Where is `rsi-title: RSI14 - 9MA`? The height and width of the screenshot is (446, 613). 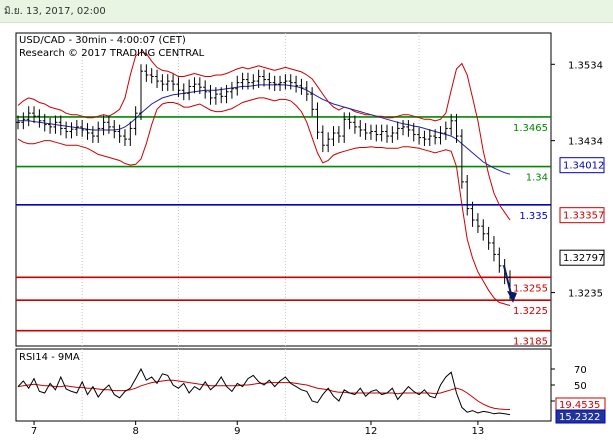
rsi-title: RSI14 - 9MA is located at coordinates (49, 357).